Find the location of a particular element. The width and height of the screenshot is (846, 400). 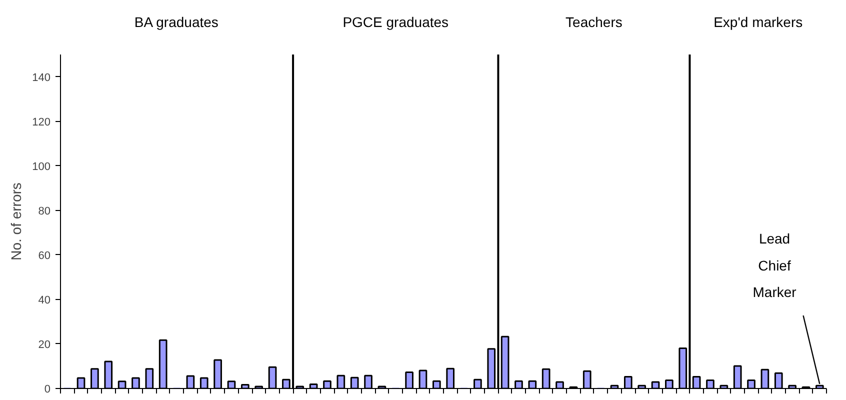

y-axis-title: No. of errors is located at coordinates (16, 221).